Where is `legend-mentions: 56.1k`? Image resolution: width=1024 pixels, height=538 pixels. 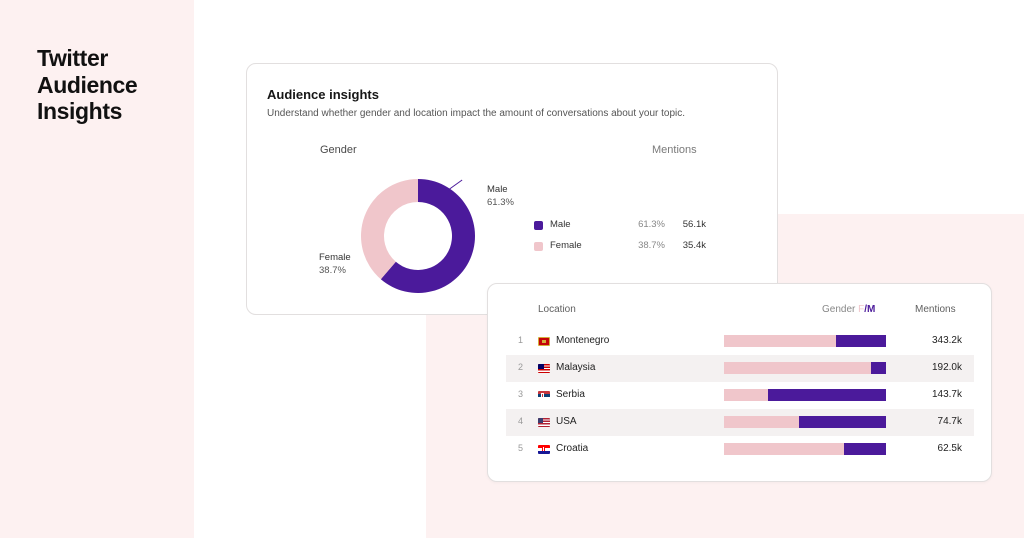 legend-mentions: 56.1k is located at coordinates (694, 224).